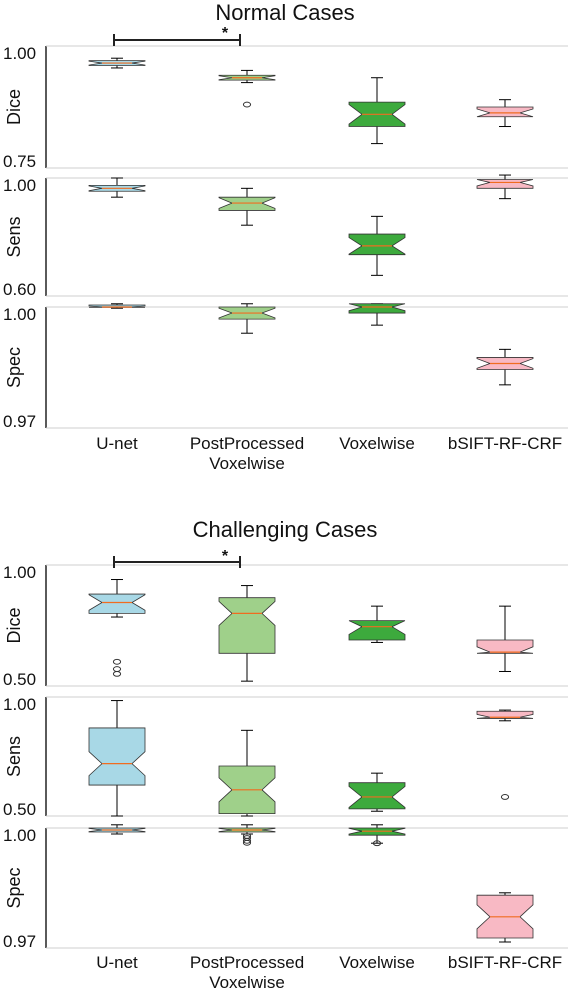 The height and width of the screenshot is (990, 576). I want to click on y-tick-label-min: 0.75, so click(19, 161).